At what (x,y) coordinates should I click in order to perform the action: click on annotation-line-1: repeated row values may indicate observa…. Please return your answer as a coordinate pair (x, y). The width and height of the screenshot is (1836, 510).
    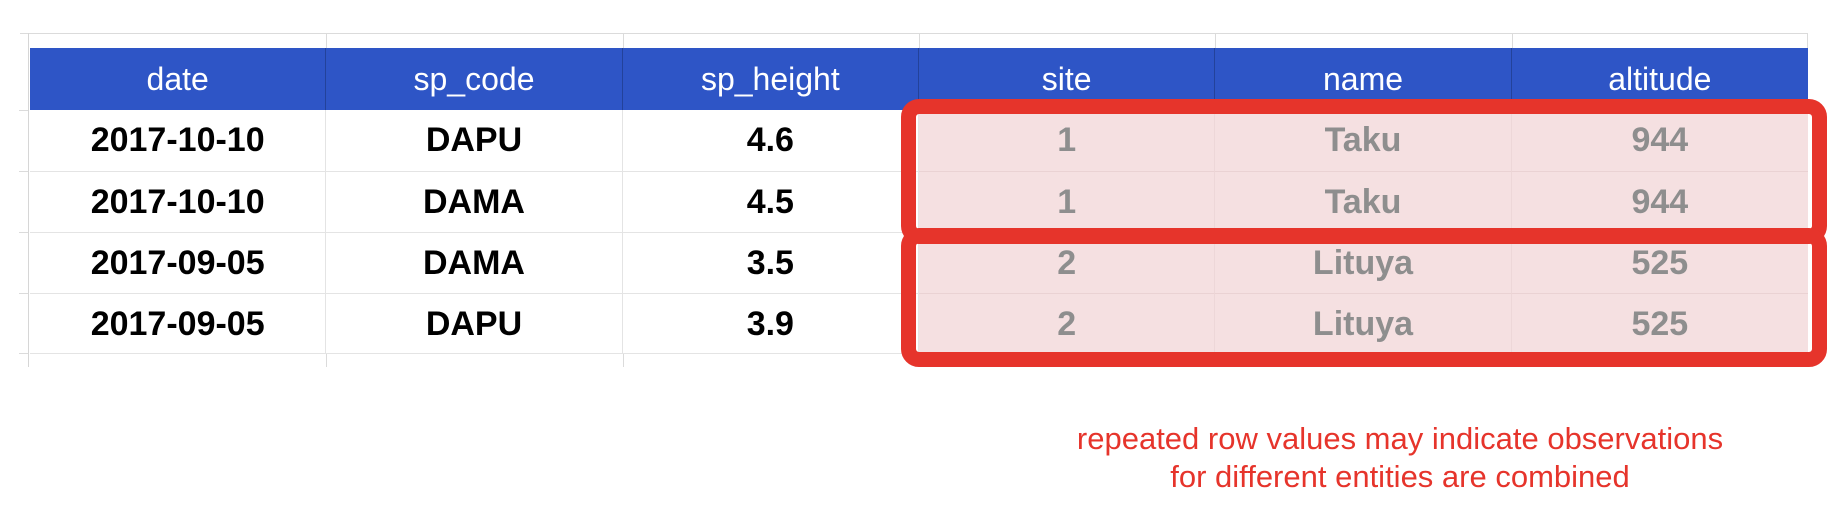
    Looking at the image, I should click on (1400, 438).